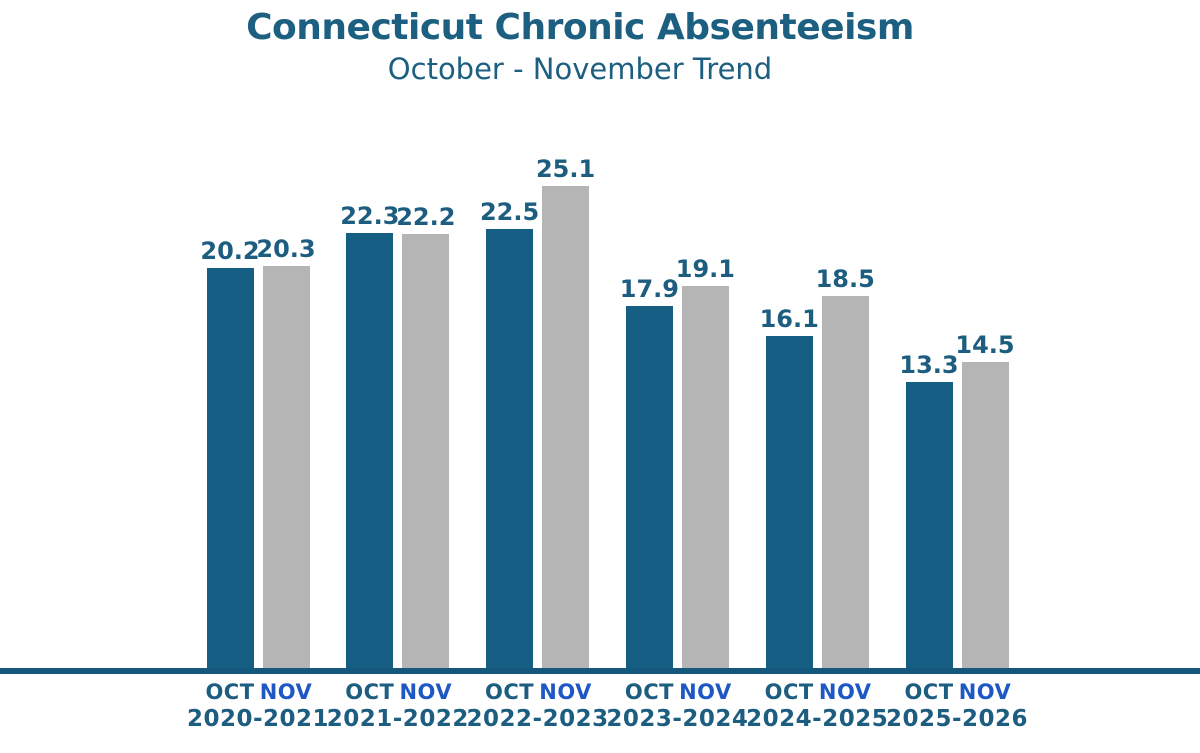  Describe the element at coordinates (985, 345) in the screenshot. I see `nov-value-label: 14.5` at that location.